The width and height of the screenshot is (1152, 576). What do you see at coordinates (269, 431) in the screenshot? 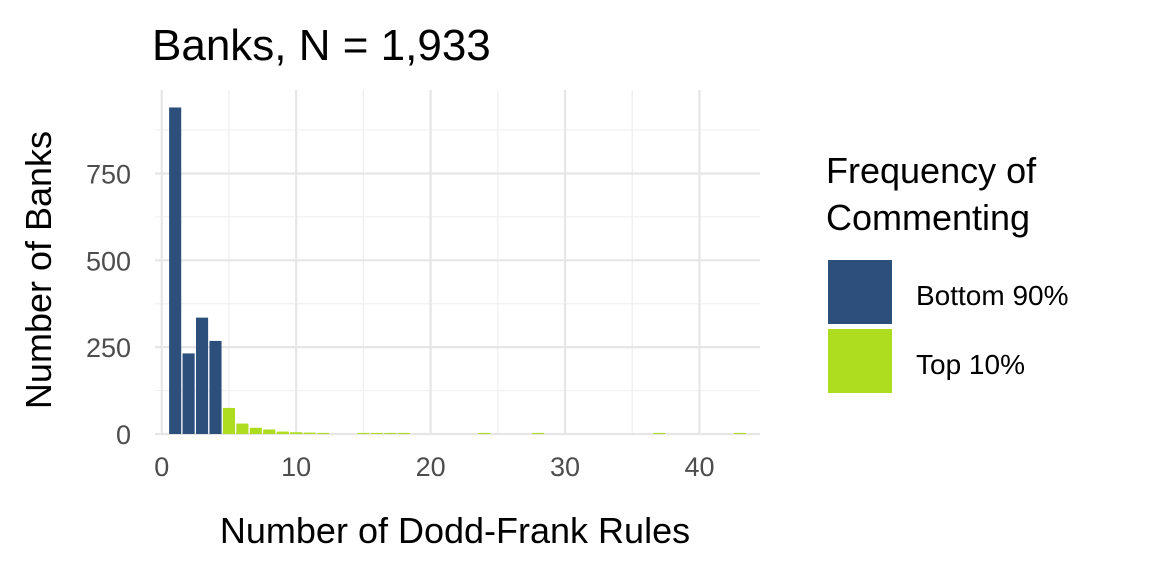
I see `bar-top-10-x8` at bounding box center [269, 431].